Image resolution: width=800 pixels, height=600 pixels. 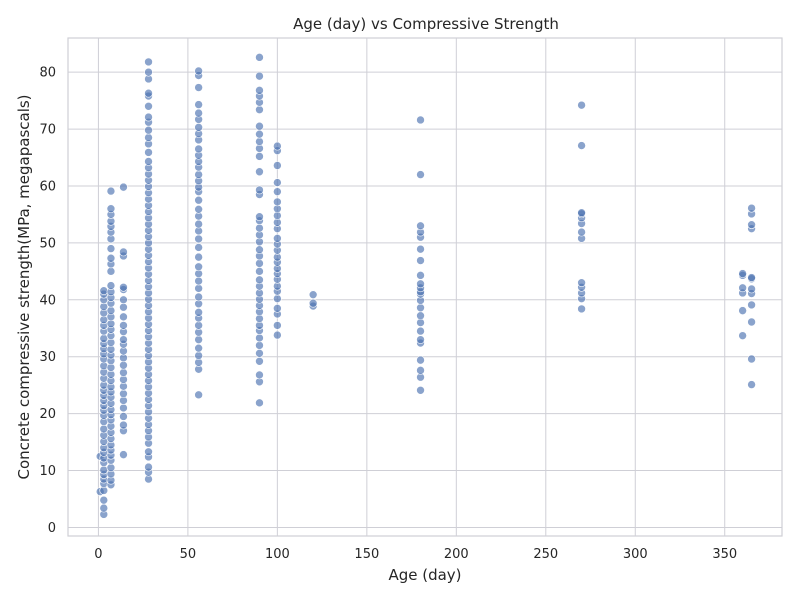 I want to click on y-tick-label: 60, so click(x=47, y=186).